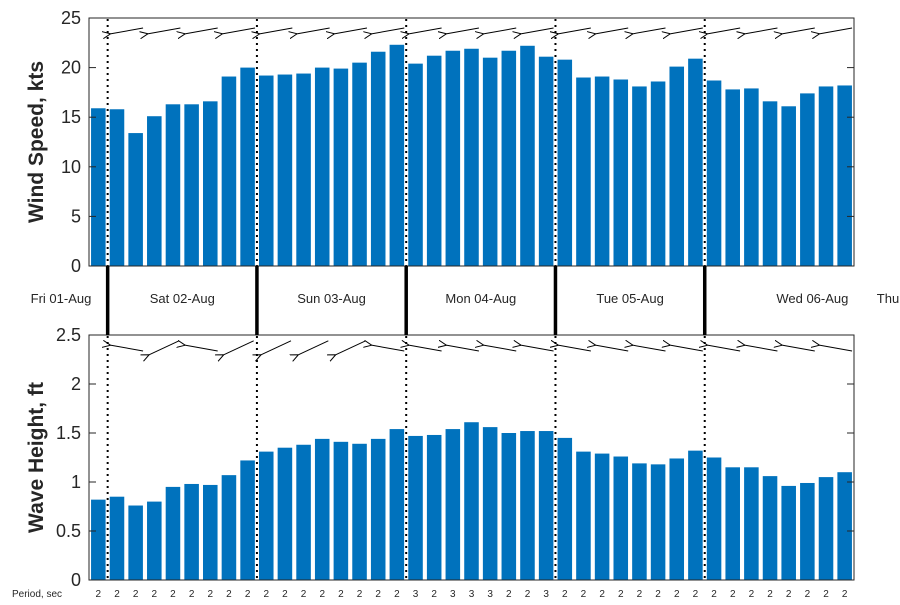 The width and height of the screenshot is (900, 605). I want to click on day-label-3: Mon 04-Aug, so click(480, 298).